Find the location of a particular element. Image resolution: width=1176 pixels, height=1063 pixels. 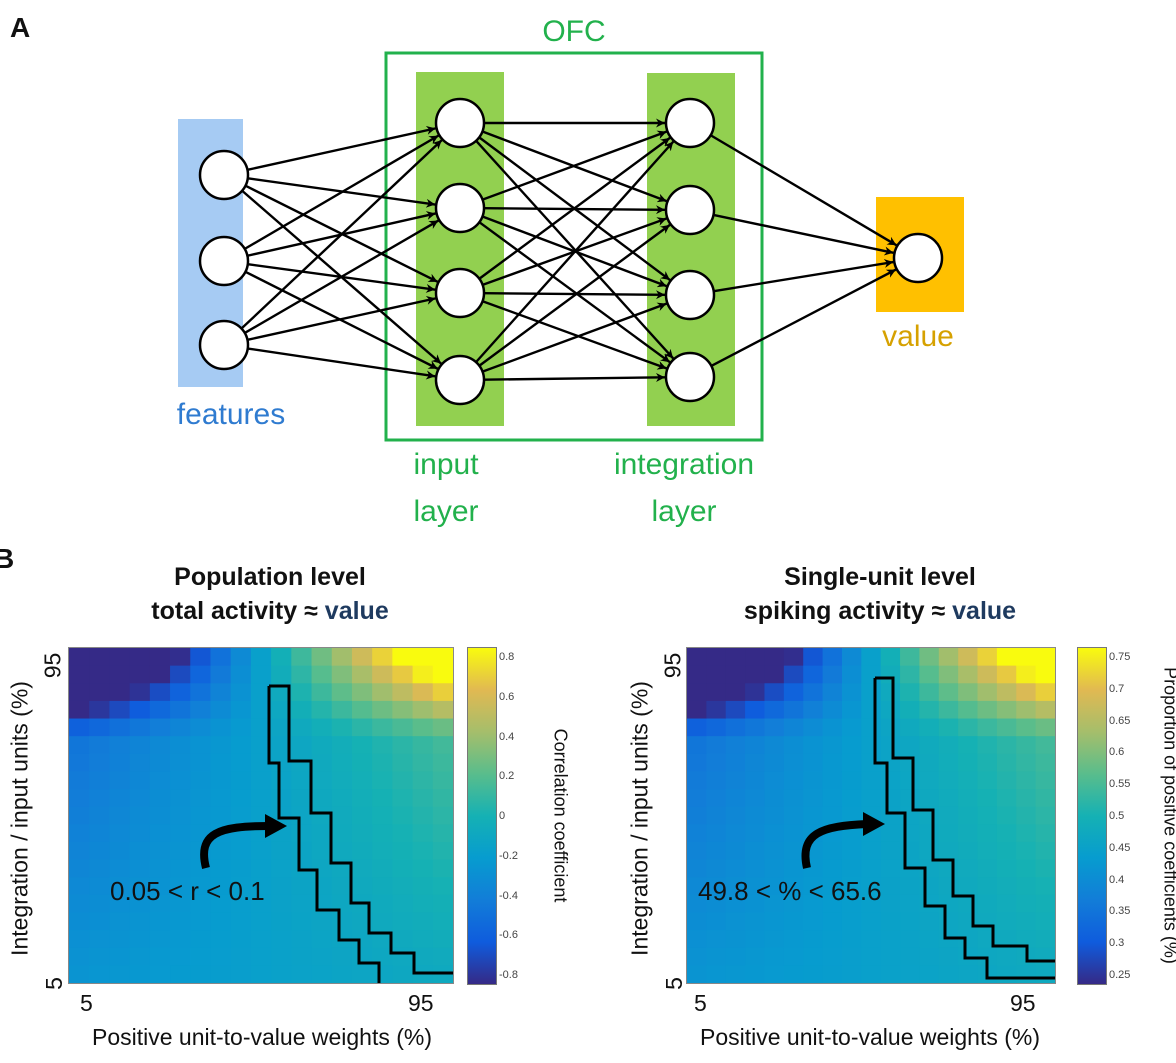

right-xtick-right: 95 is located at coordinates (1023, 1003).